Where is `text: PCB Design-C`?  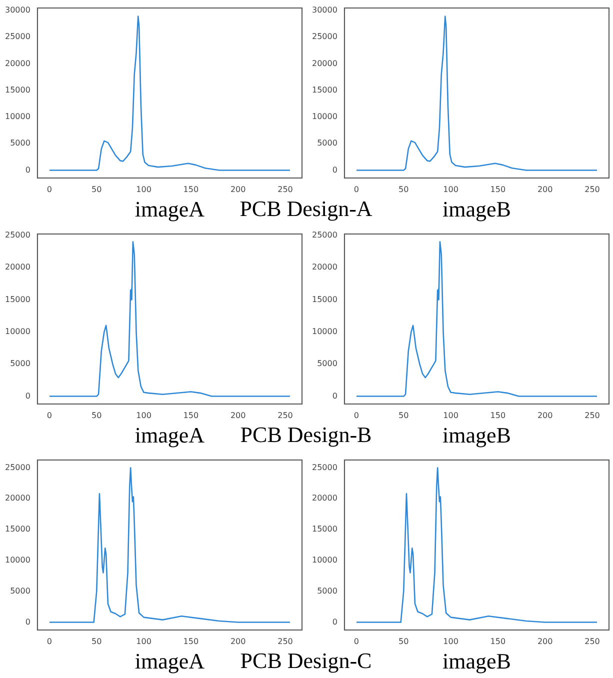 text: PCB Design-C is located at coordinates (306, 661).